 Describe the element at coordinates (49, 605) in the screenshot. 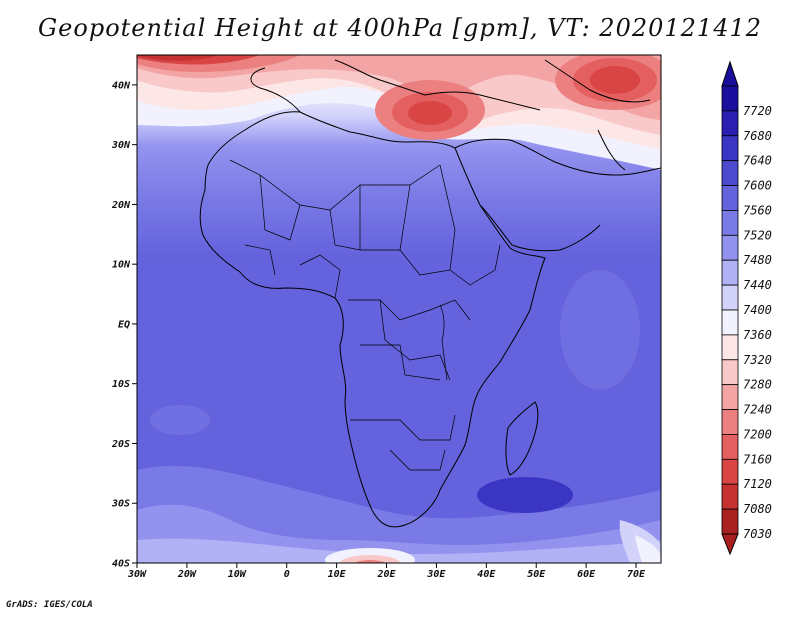

I see `credit-label: GrADS: IGES/COLA` at that location.